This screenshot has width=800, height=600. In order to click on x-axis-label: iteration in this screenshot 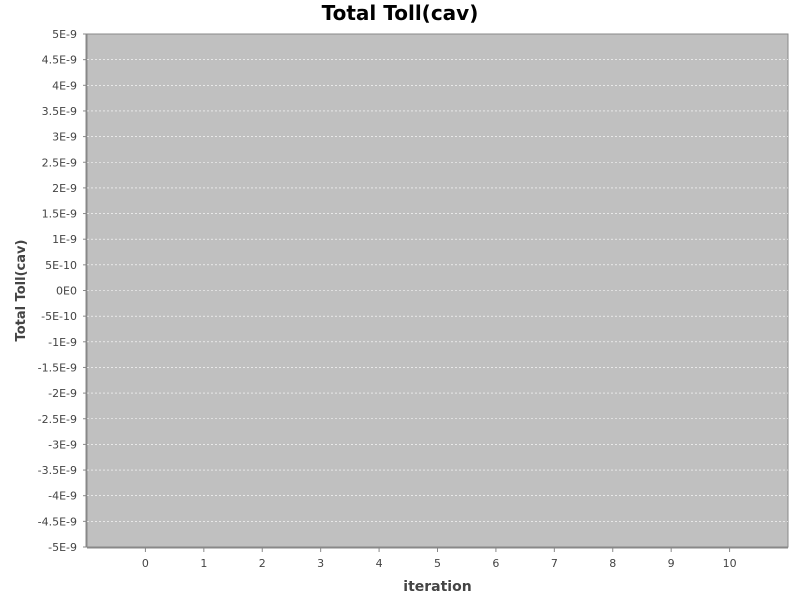, I will do `click(437, 587)`.